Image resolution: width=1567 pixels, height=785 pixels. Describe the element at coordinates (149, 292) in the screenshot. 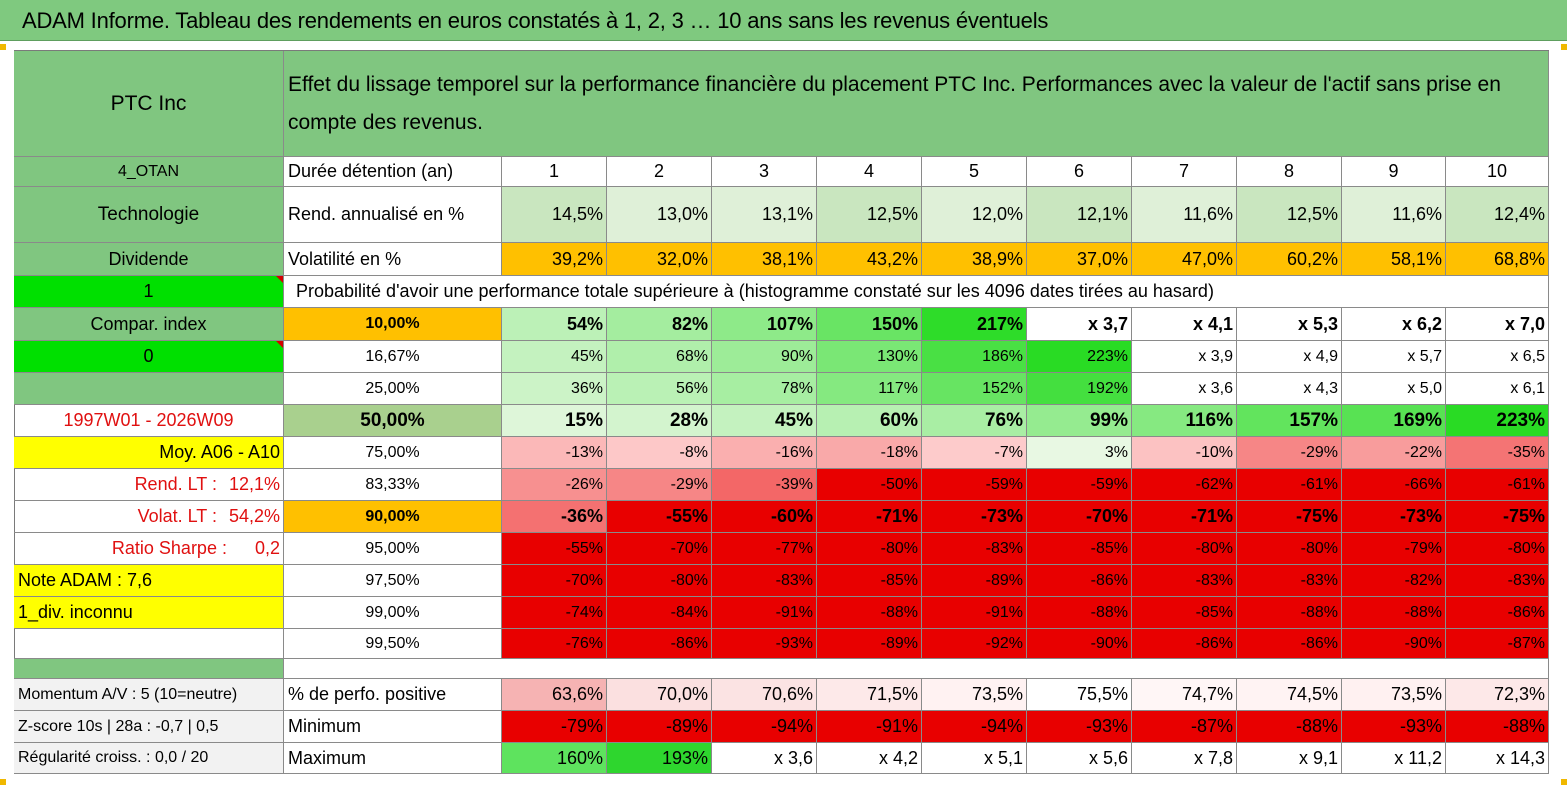

I see `flag-one: 1` at that location.